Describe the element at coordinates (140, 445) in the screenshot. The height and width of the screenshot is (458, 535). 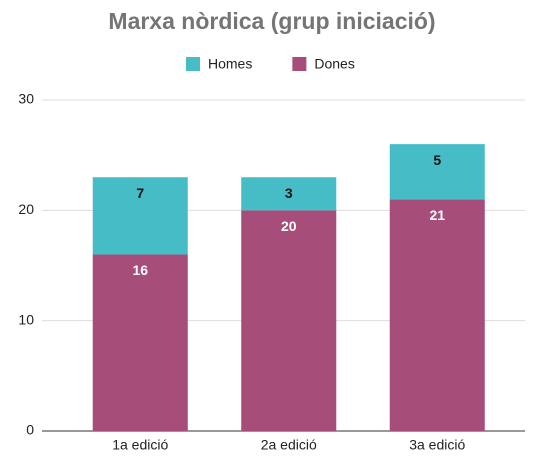
I see `x-tick-label: 1a edició` at that location.